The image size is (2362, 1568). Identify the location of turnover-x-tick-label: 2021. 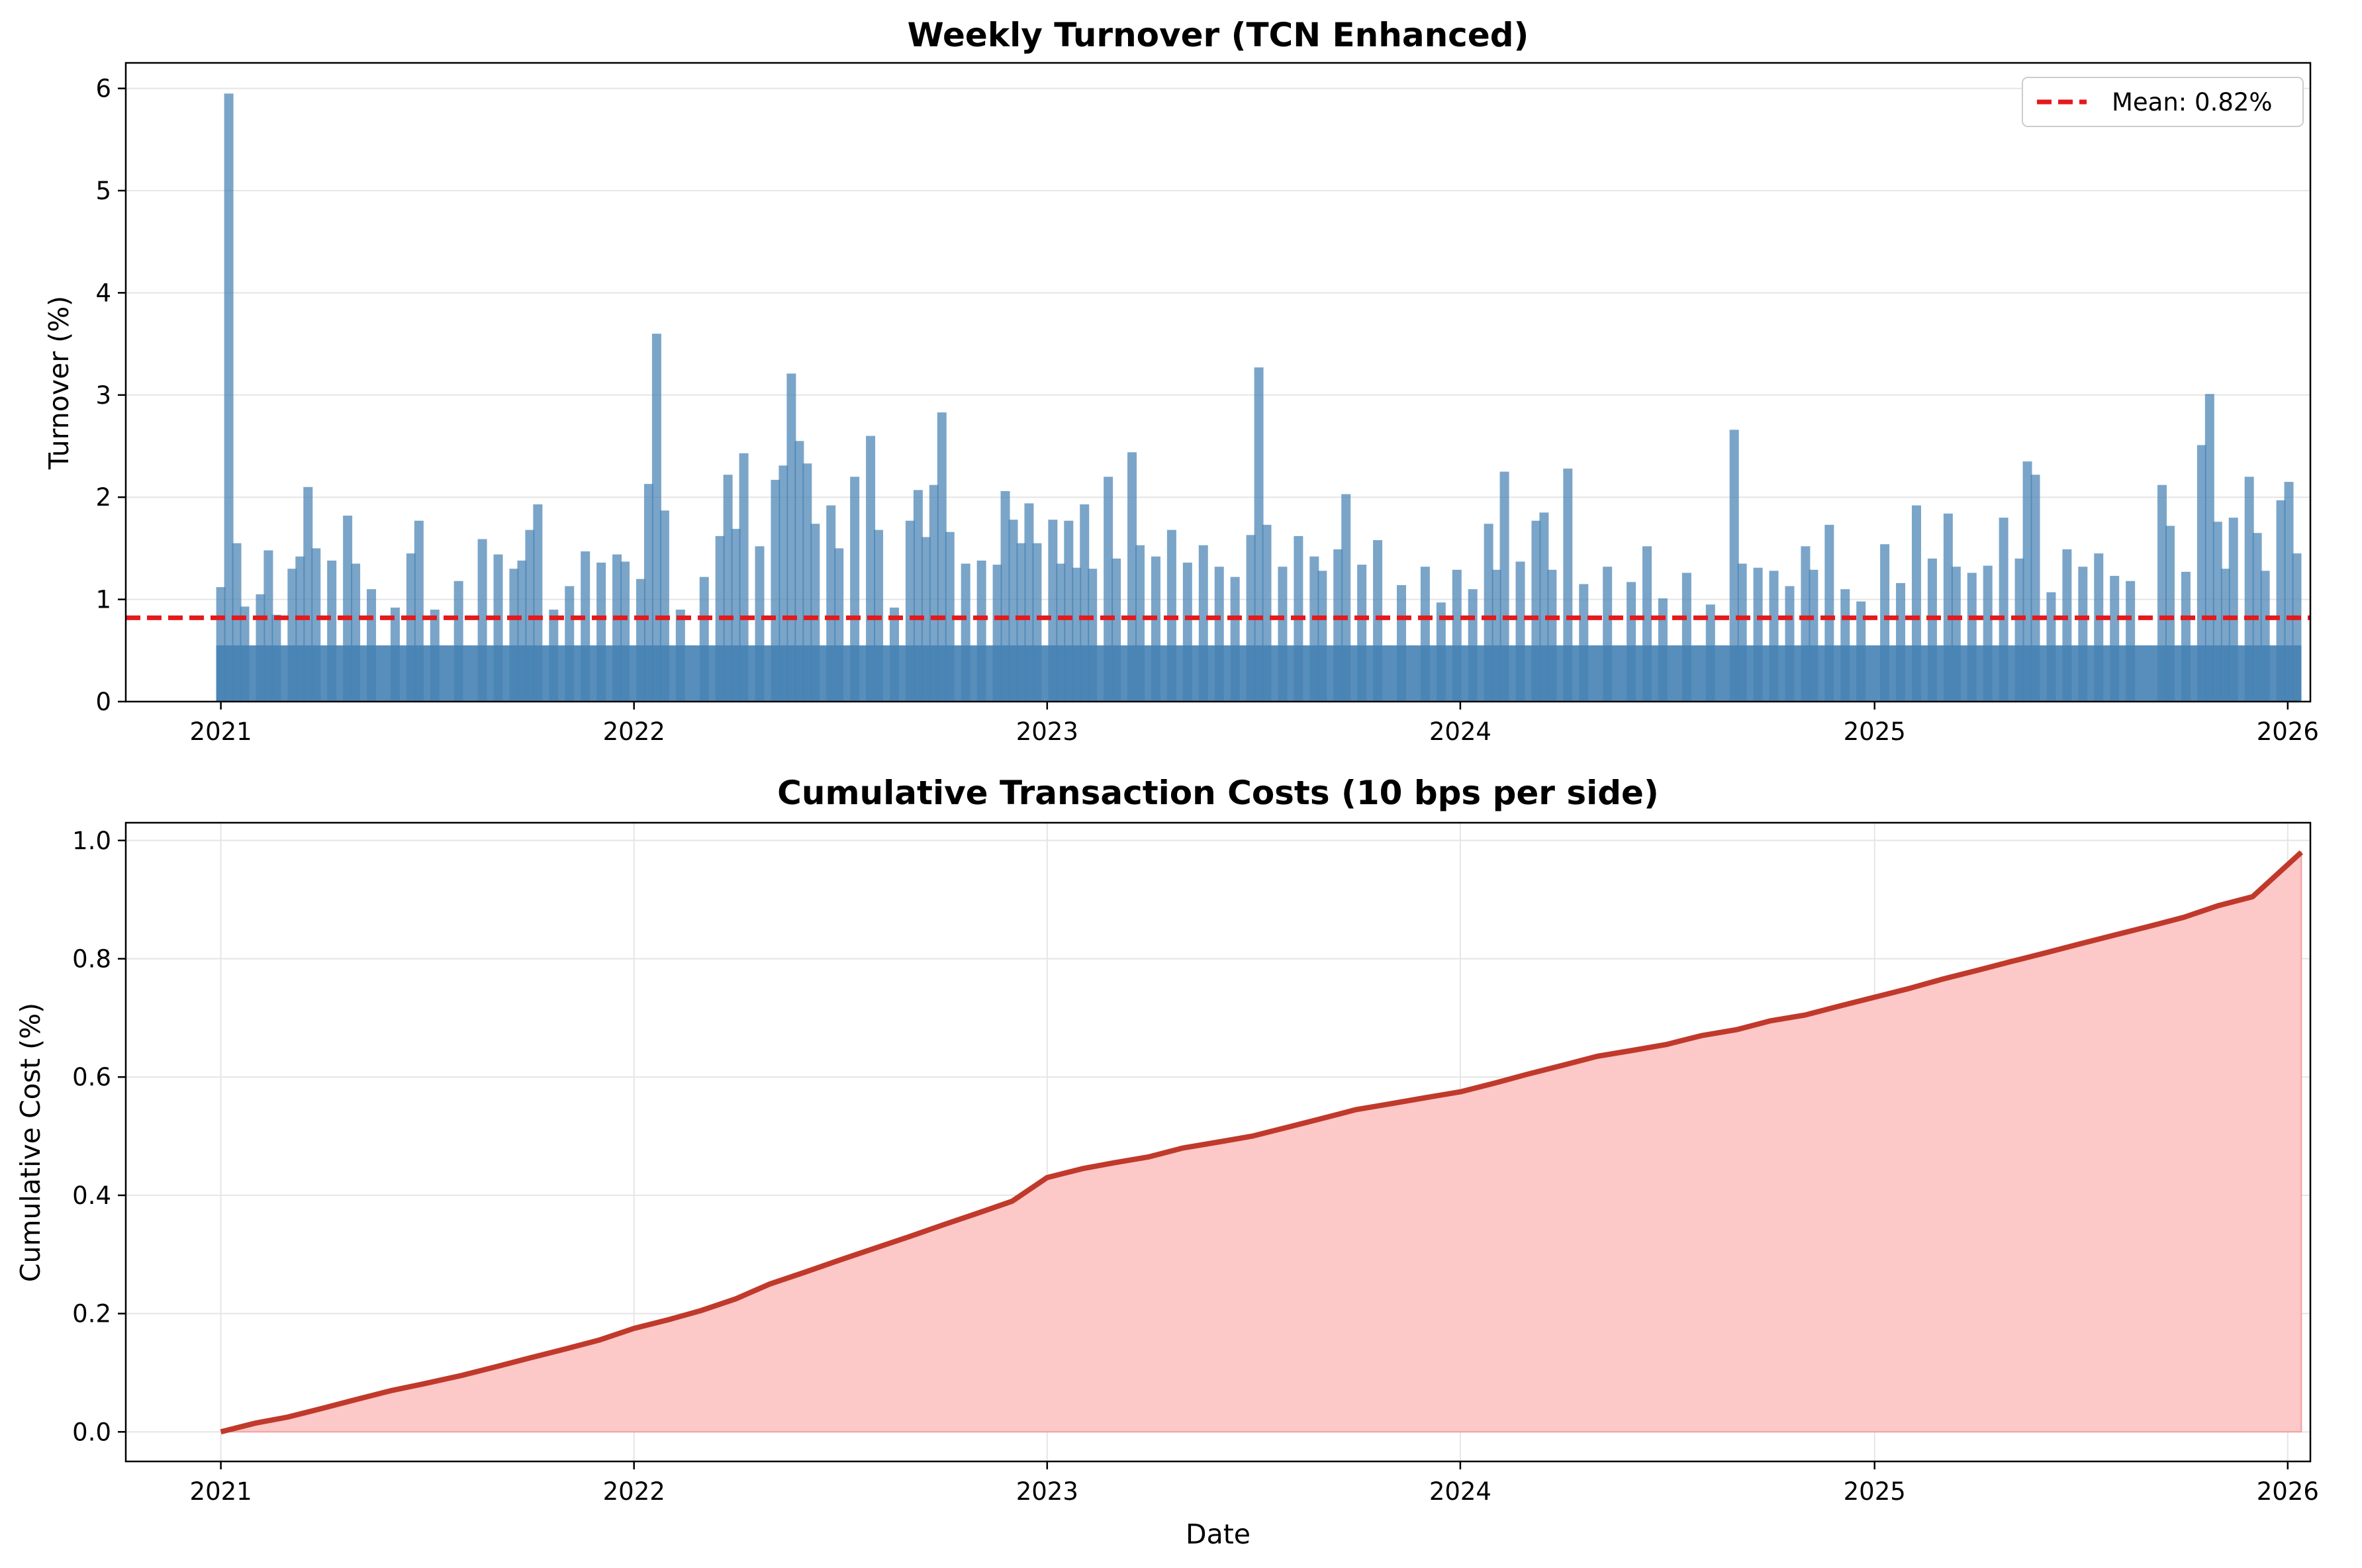
(221, 731).